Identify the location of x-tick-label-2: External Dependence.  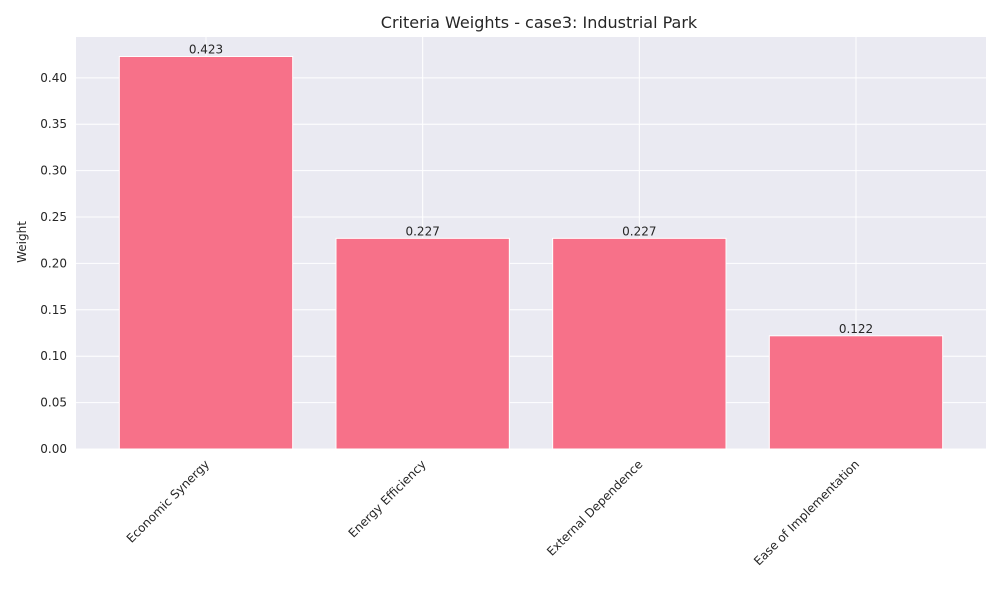
(594, 507).